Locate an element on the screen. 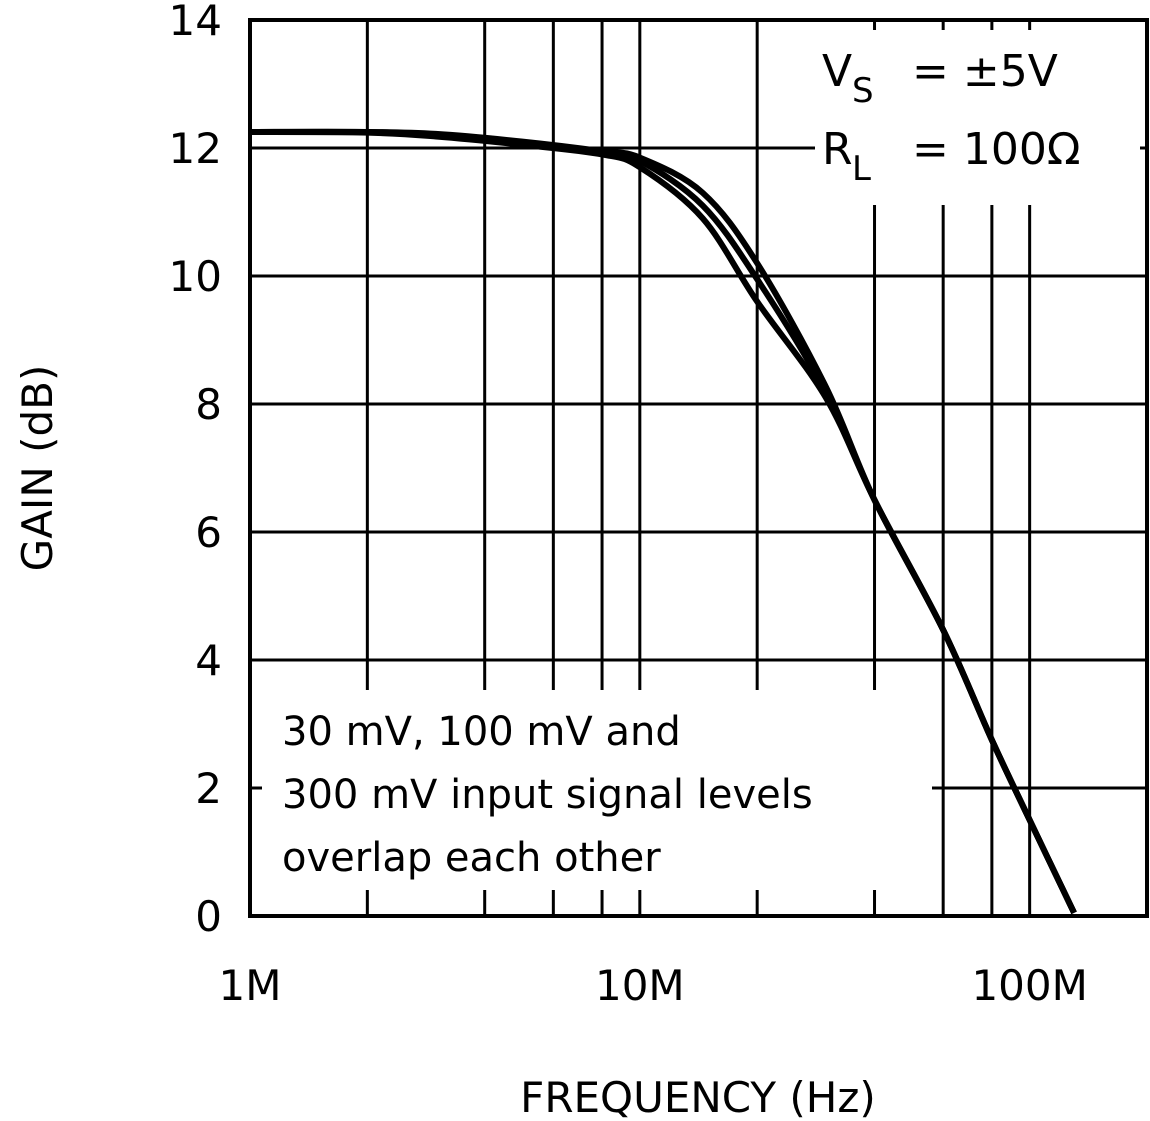 The width and height of the screenshot is (1150, 1121). y-tick-label: 10 is located at coordinates (195, 276).